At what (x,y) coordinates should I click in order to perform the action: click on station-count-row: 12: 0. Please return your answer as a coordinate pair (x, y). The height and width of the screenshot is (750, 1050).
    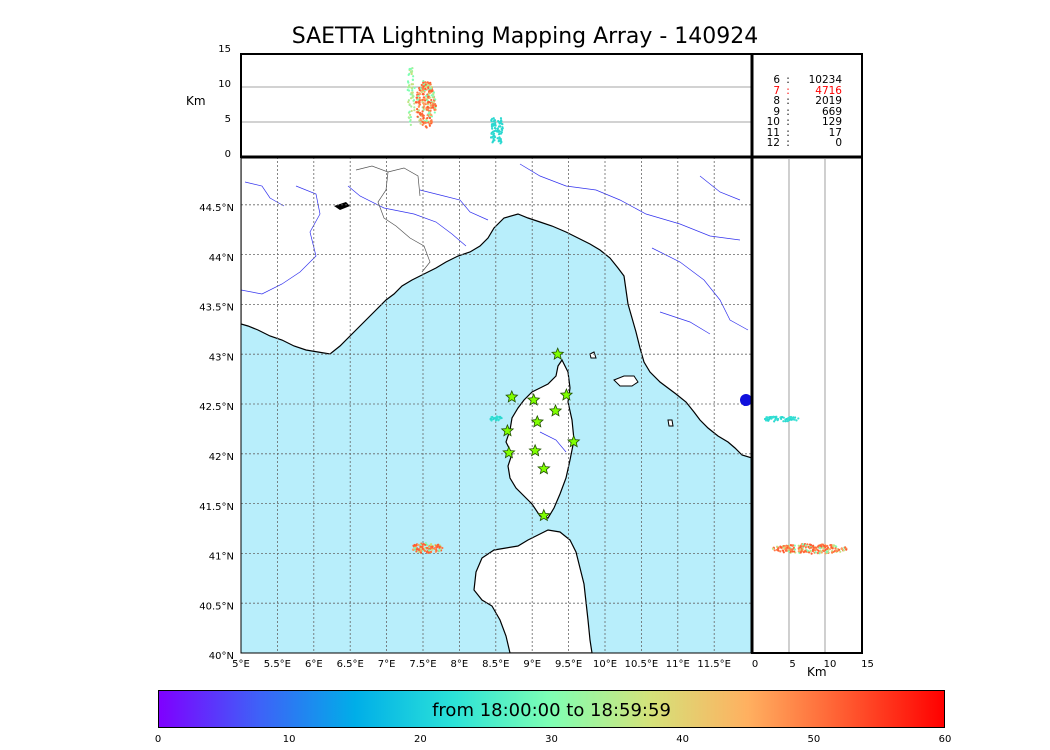
    Looking at the image, I should click on (806, 143).